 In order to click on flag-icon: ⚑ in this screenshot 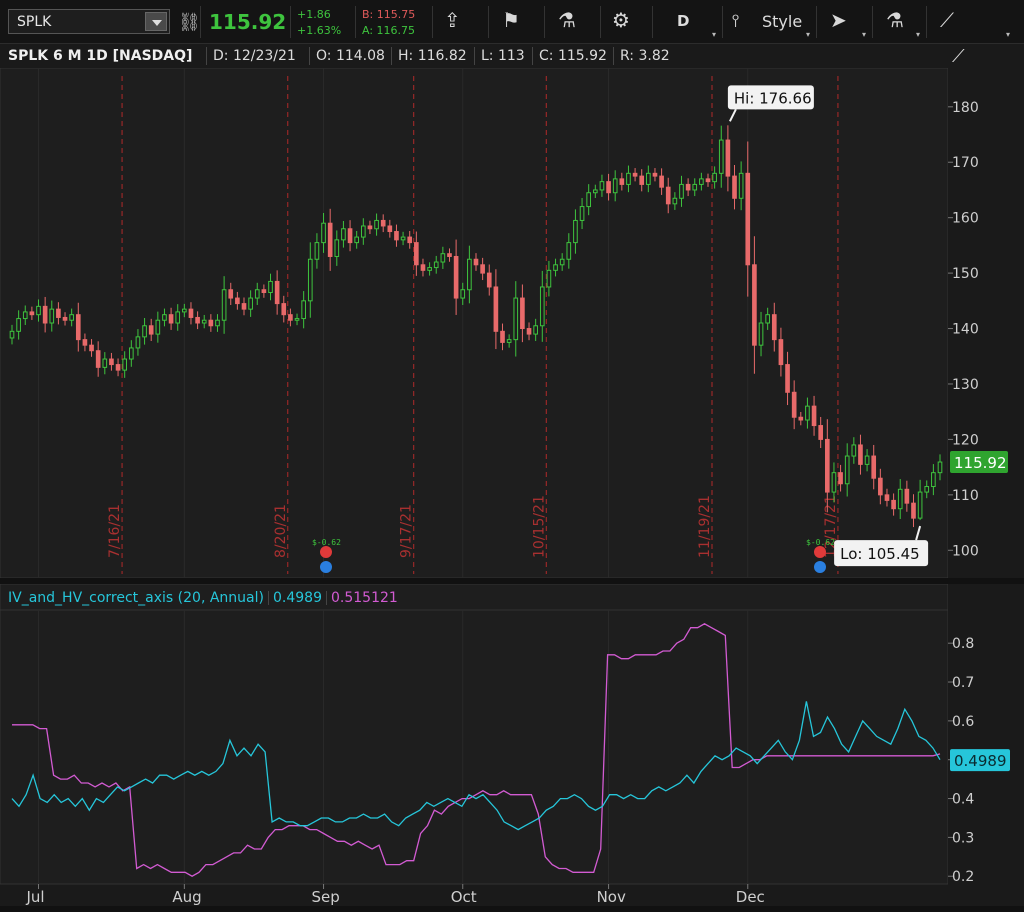, I will do `click(511, 20)`.